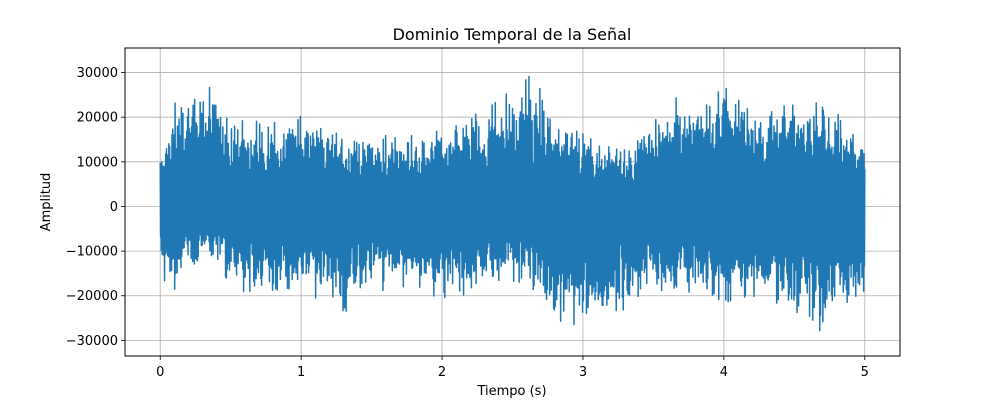 The height and width of the screenshot is (400, 1000). Describe the element at coordinates (92, 252) in the screenshot. I see `y-tick-label: −10000` at that location.